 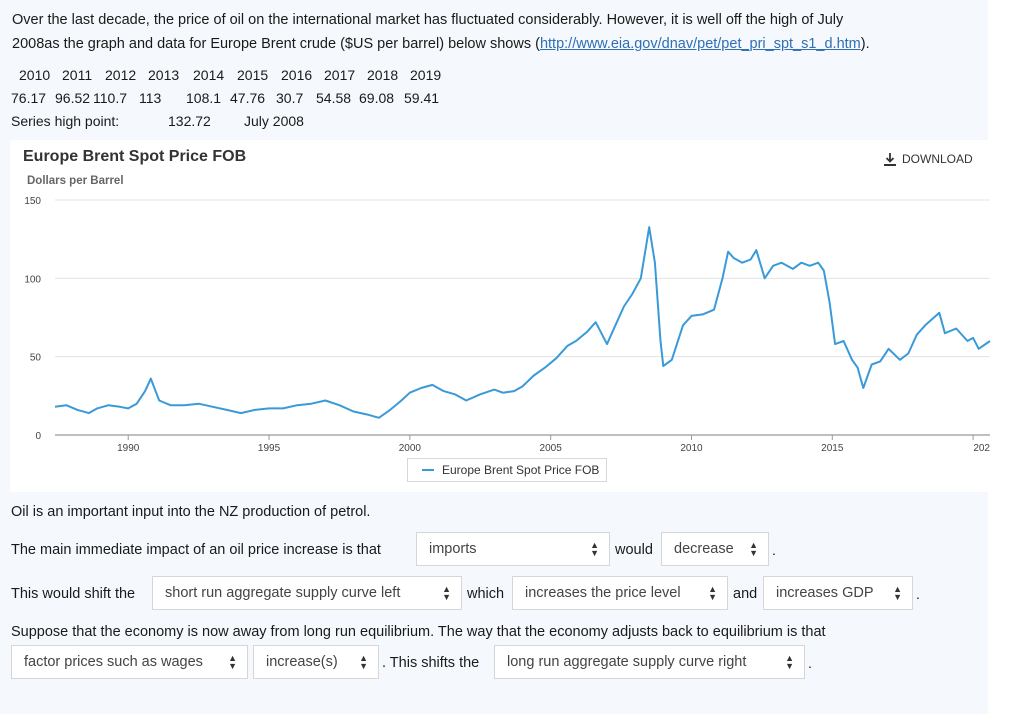 I want to click on value-cell: 69.08, so click(x=377, y=98).